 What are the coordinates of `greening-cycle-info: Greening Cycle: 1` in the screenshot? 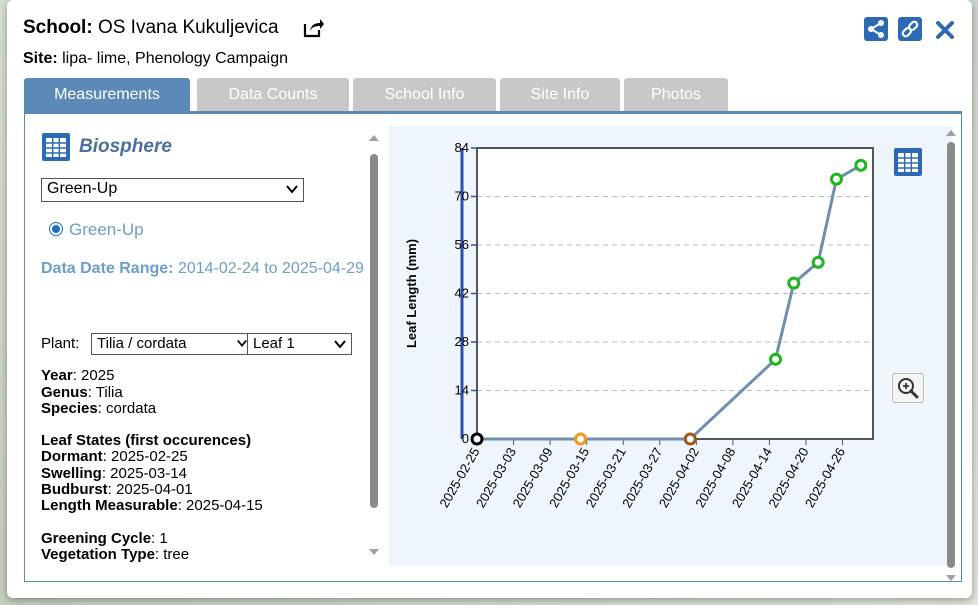 It's located at (104, 539).